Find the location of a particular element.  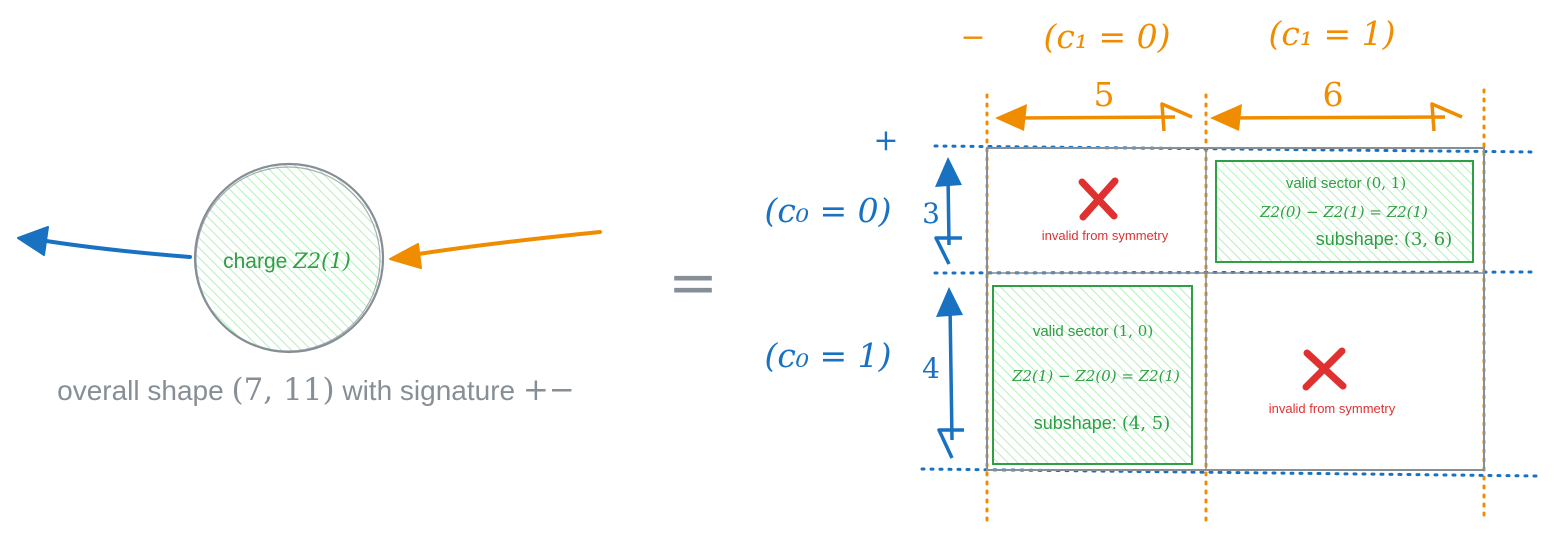

row-size-1: 4 is located at coordinates (931, 368).